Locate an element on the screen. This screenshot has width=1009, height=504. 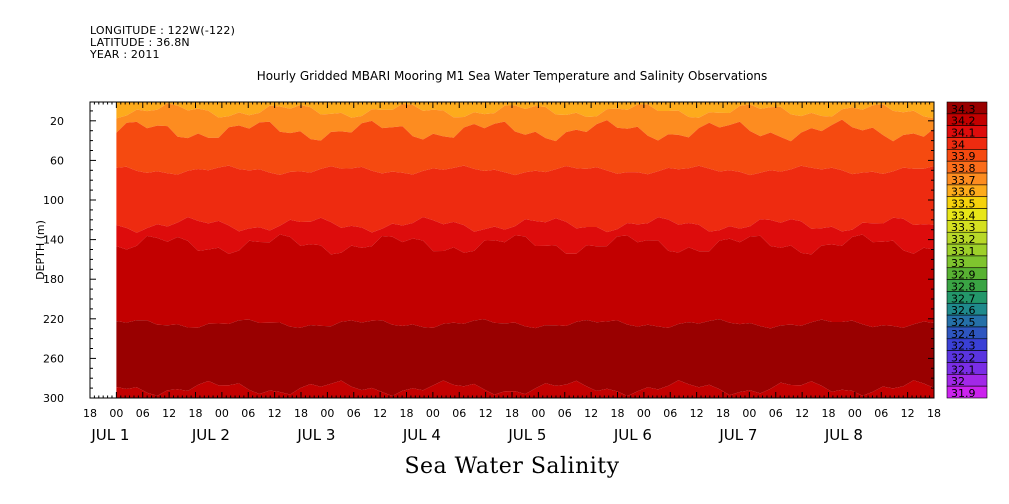
x-day-label: JUL 6 is located at coordinates (632, 435).